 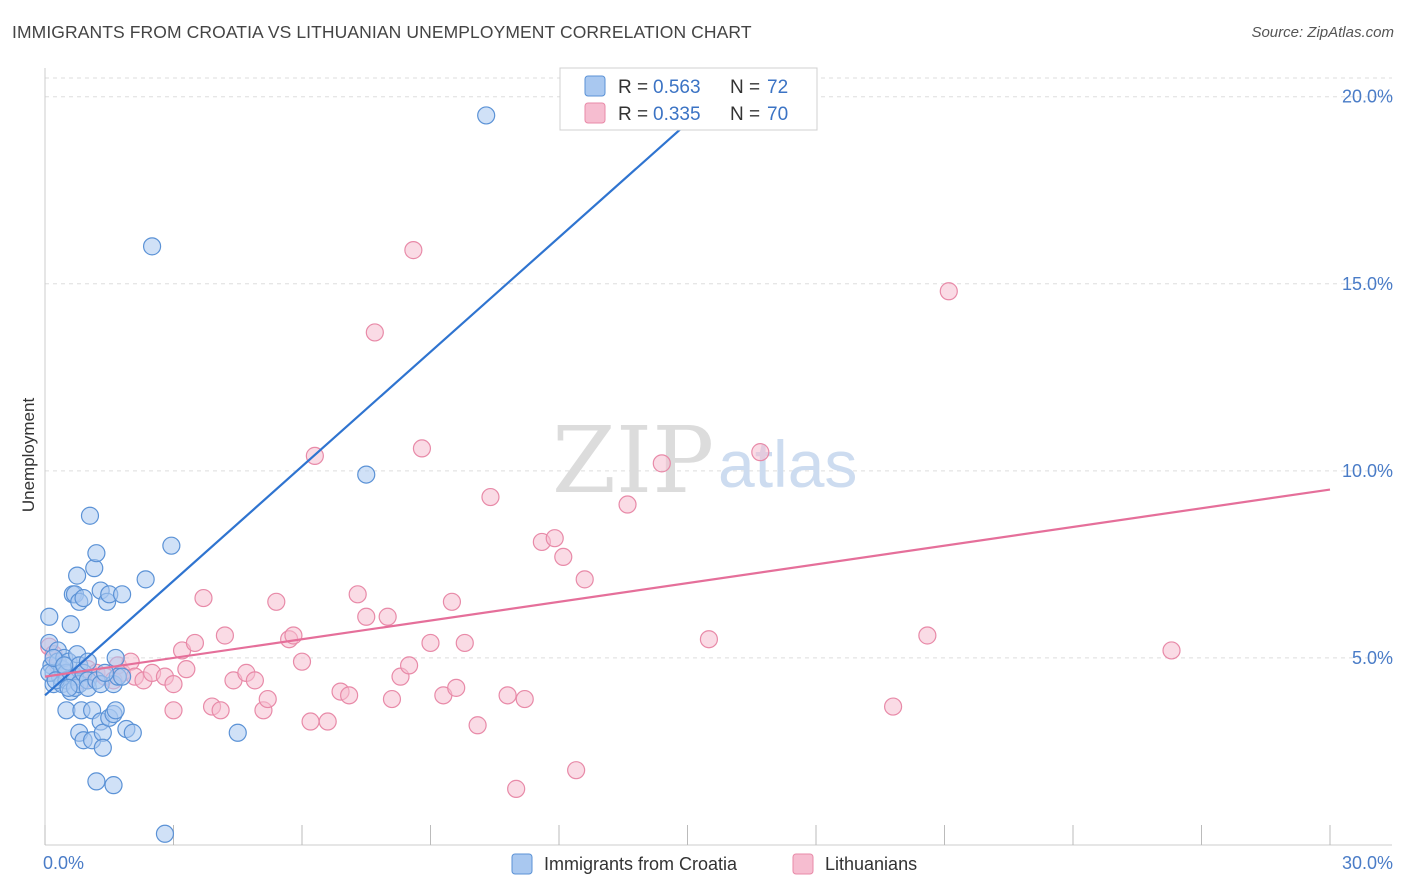 What do you see at coordinates (1372, 658) in the screenshot?
I see `y-tick-label: 5.0%` at bounding box center [1372, 658].